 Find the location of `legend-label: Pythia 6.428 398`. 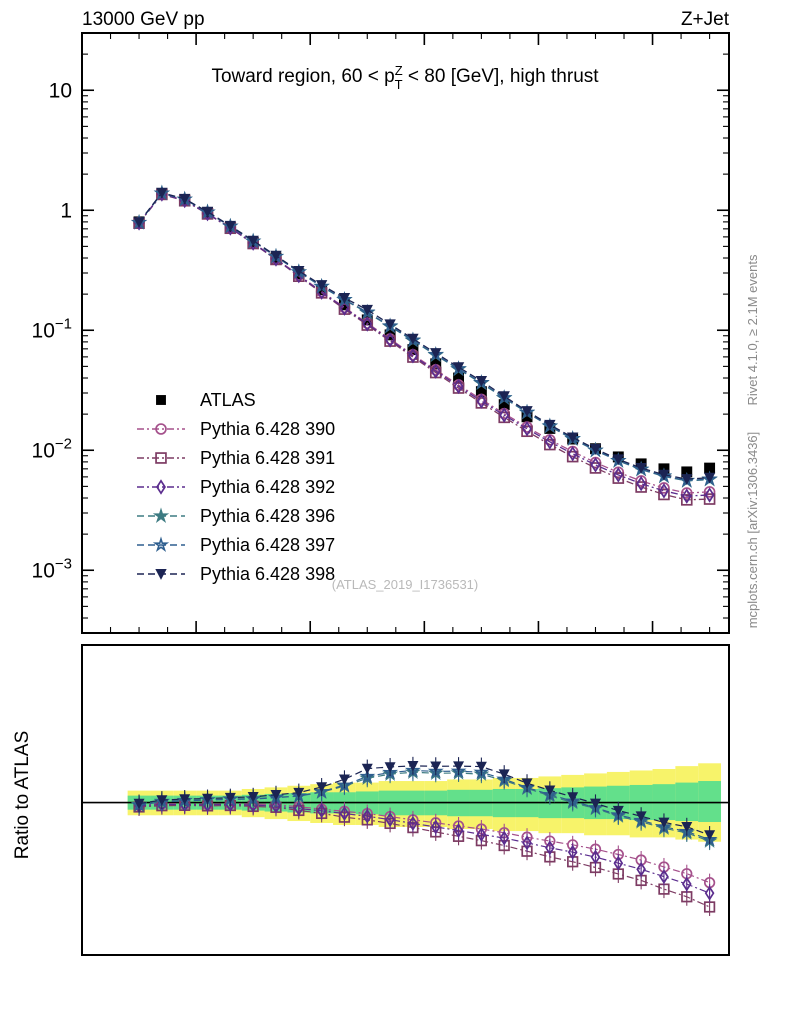

legend-label: Pythia 6.428 398 is located at coordinates (267, 574).